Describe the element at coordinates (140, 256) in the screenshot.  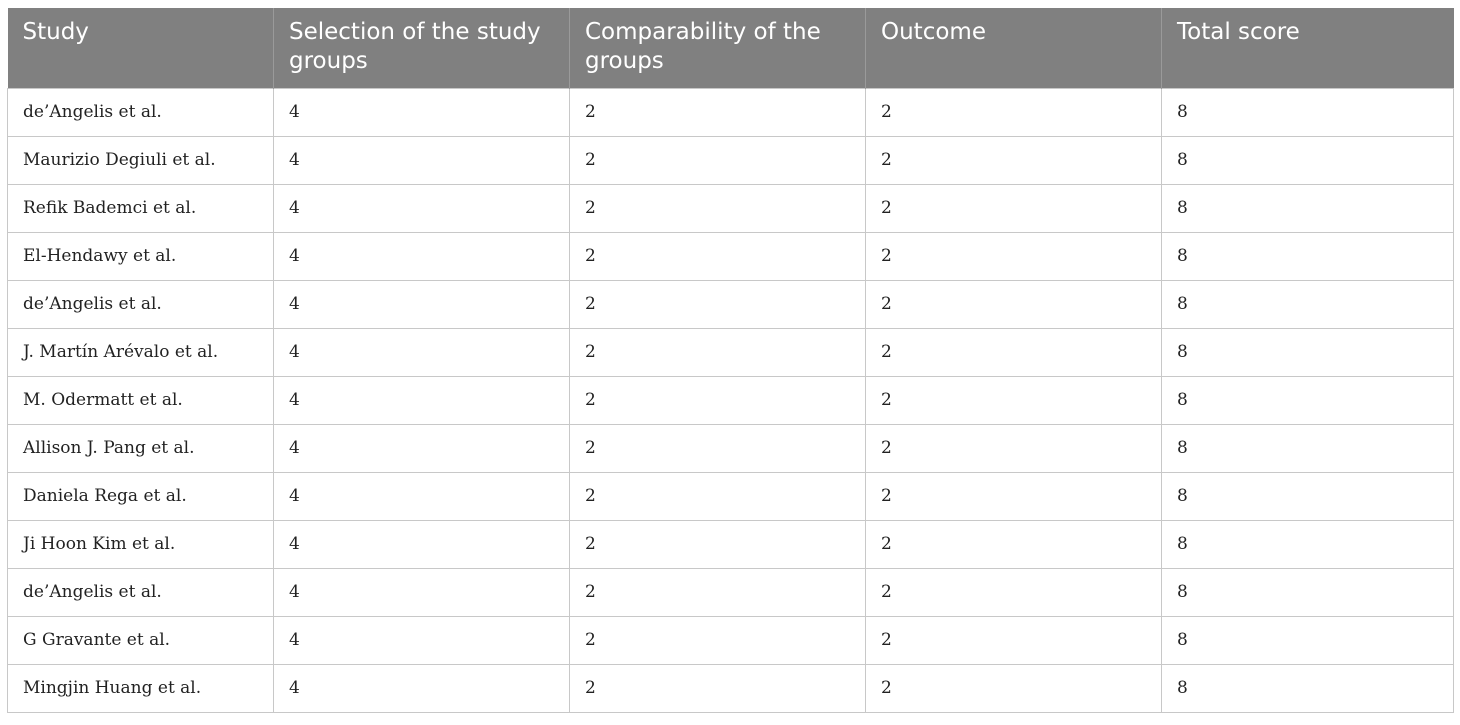
I see `cell-study: El-Hendawy et al.` at that location.